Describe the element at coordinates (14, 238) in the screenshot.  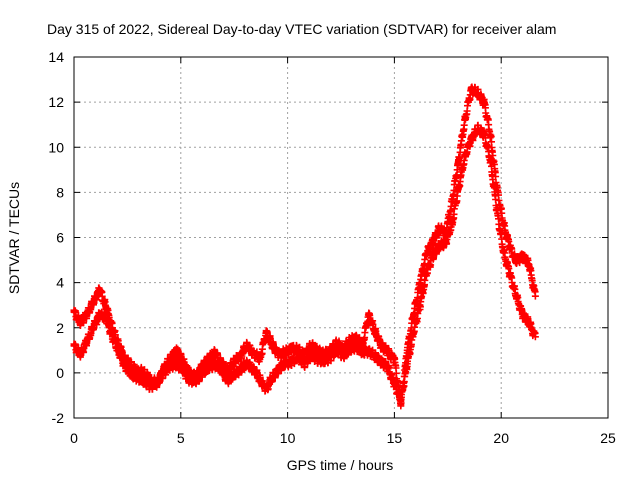
I see `y-axis-label: SDTVAR / TECUs` at that location.